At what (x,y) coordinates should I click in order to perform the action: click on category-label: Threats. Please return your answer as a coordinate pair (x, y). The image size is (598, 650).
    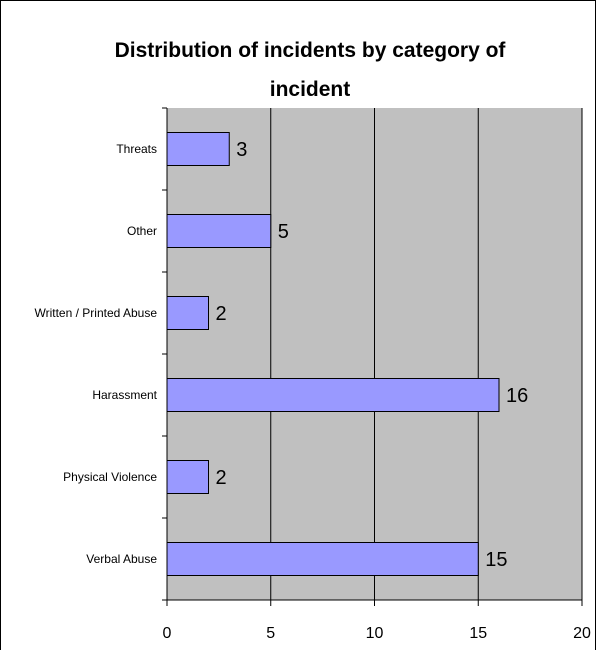
    Looking at the image, I should click on (136, 149).